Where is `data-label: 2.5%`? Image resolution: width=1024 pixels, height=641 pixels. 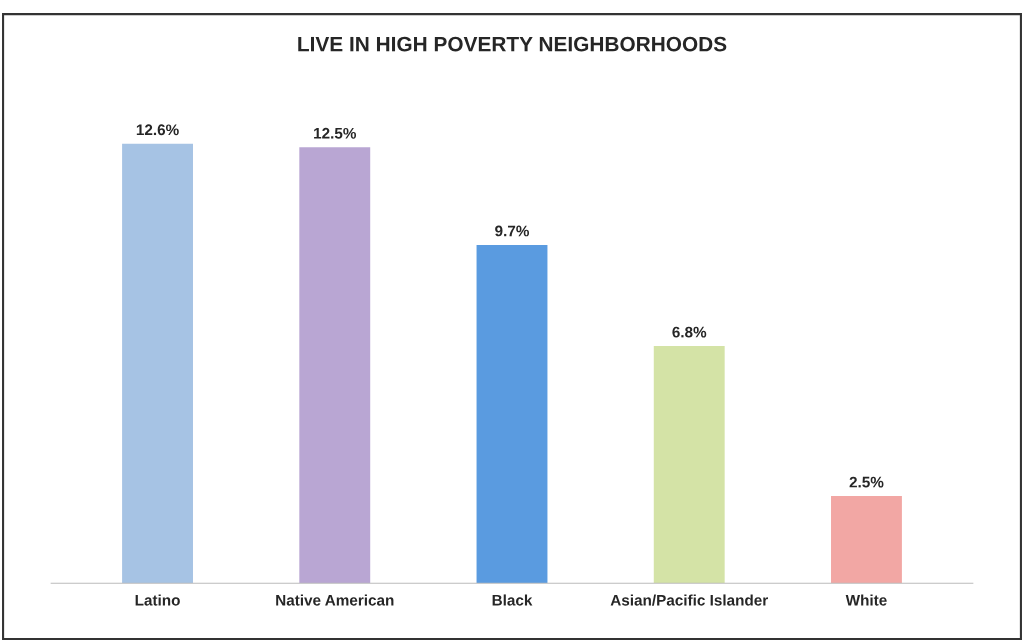
data-label: 2.5% is located at coordinates (866, 482).